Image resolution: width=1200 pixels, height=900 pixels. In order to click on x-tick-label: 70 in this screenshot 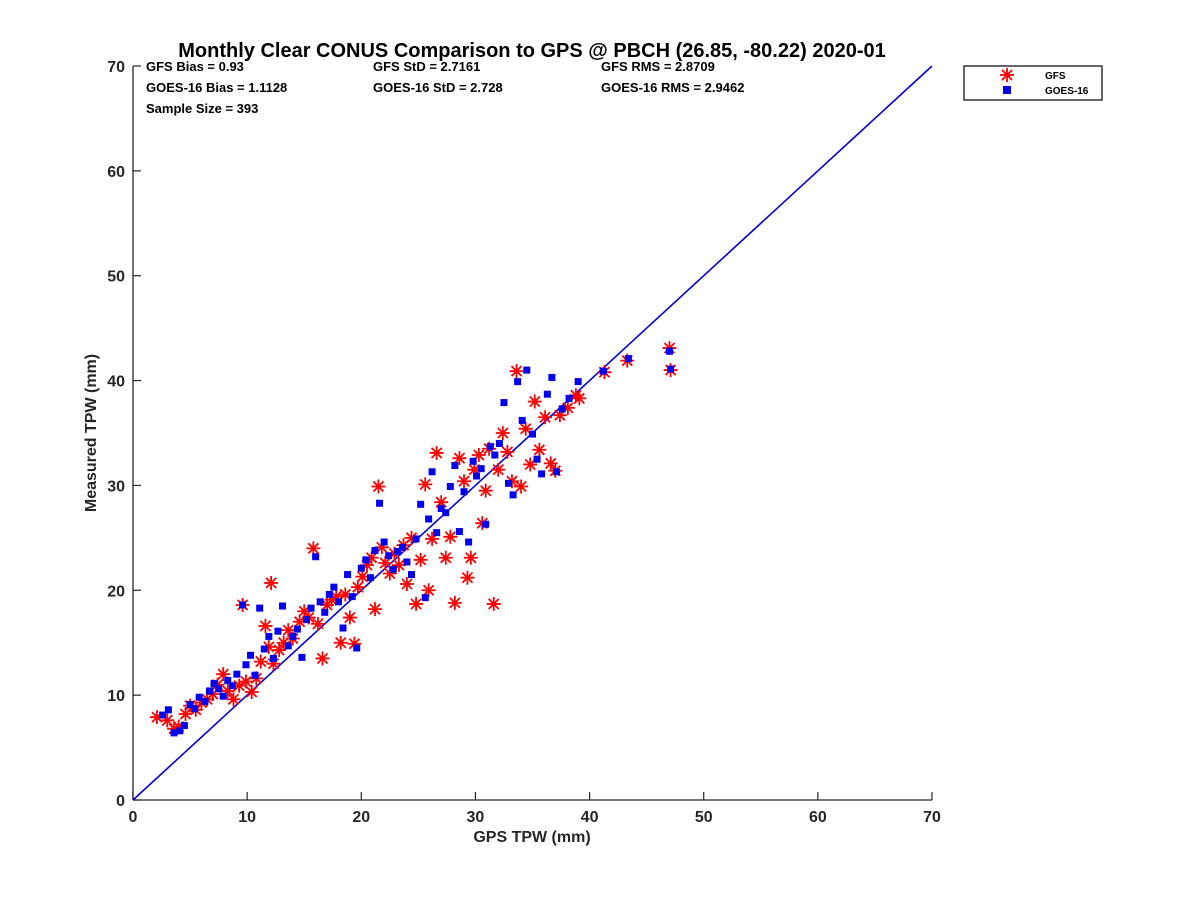, I will do `click(932, 817)`.